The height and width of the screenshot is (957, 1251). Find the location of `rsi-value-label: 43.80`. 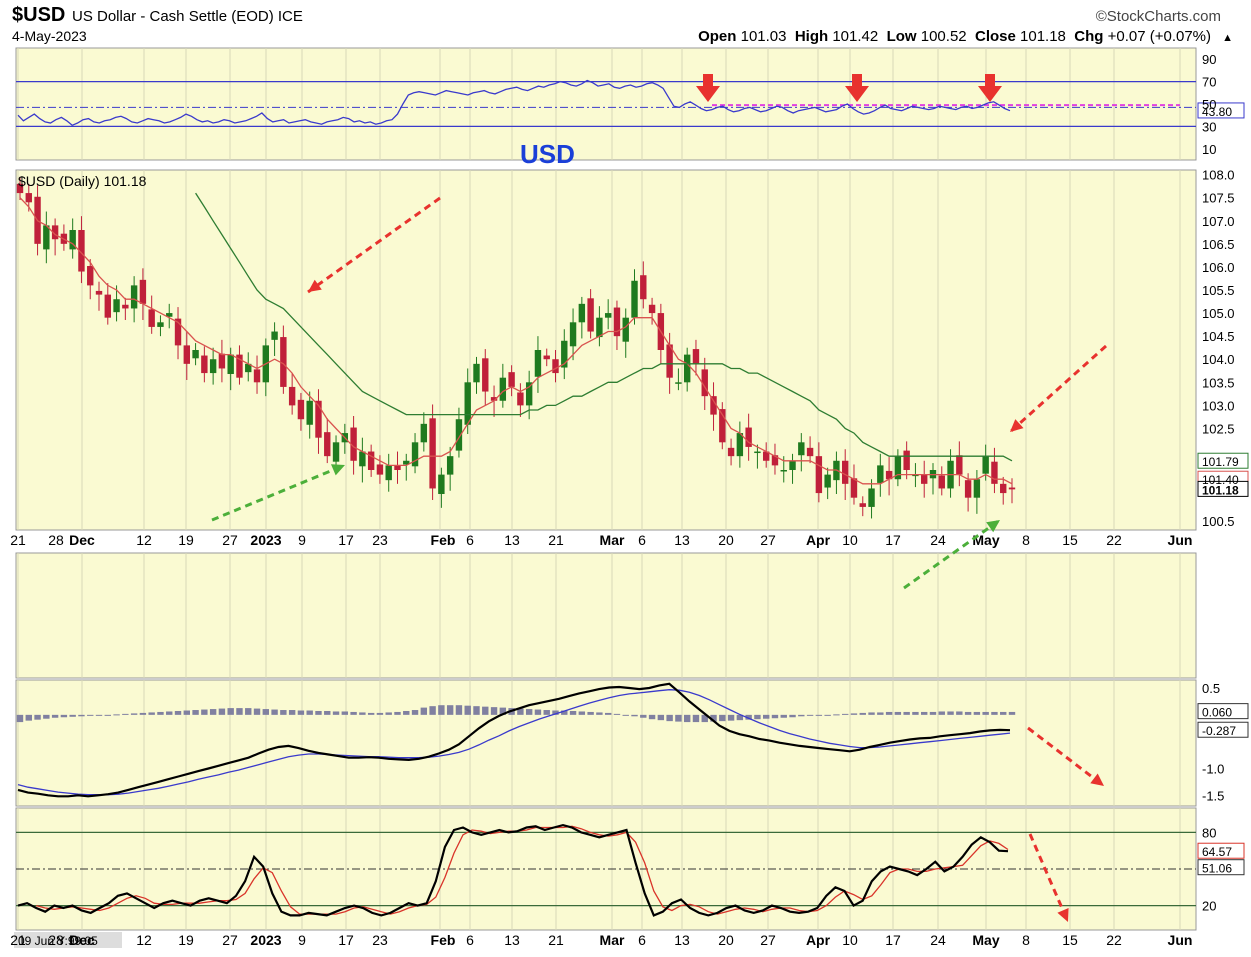

rsi-value-label: 43.80 is located at coordinates (1217, 112).